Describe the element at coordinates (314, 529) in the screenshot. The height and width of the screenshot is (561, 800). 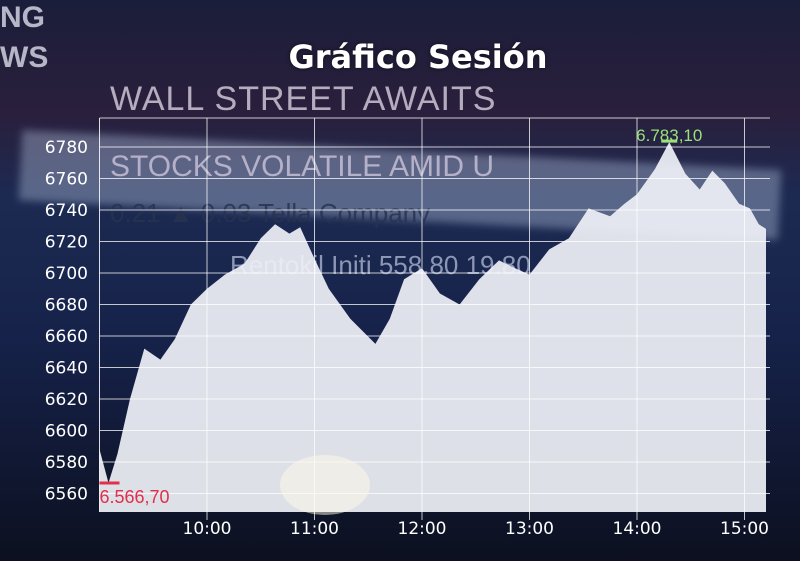
I see `x-tick-label: 11:00` at that location.